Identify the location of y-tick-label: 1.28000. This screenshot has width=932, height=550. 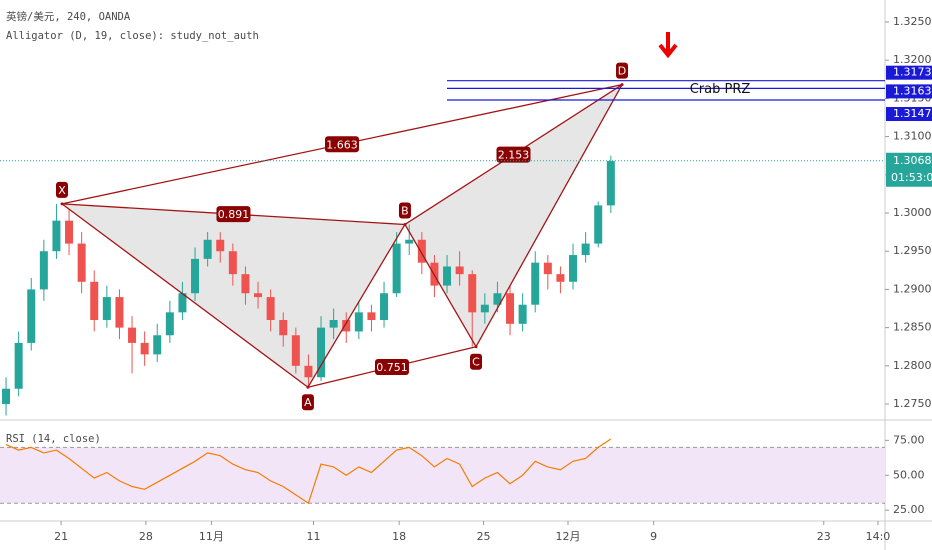
(912, 365).